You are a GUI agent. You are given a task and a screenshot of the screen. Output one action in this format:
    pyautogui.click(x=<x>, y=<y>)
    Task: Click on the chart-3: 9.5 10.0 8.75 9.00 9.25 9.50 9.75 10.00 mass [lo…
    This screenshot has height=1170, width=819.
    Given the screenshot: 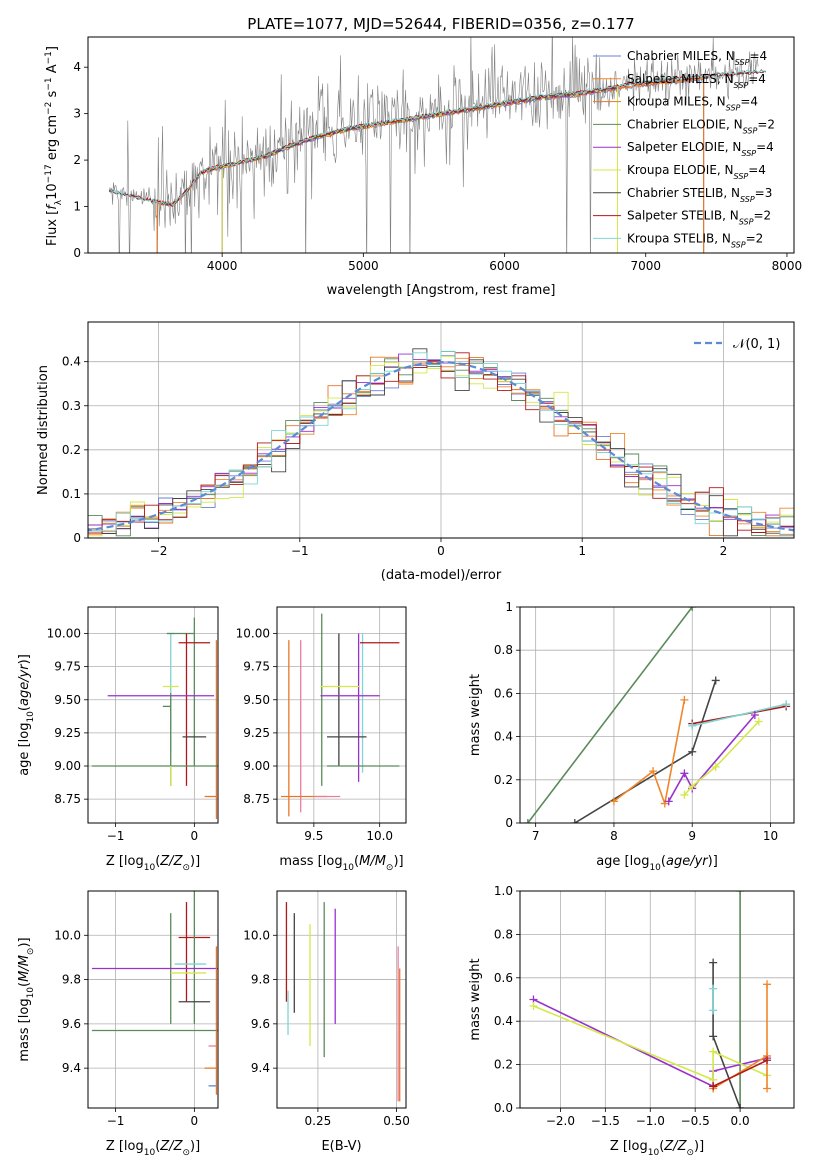 What is the action you would take?
    pyautogui.click(x=321, y=739)
    